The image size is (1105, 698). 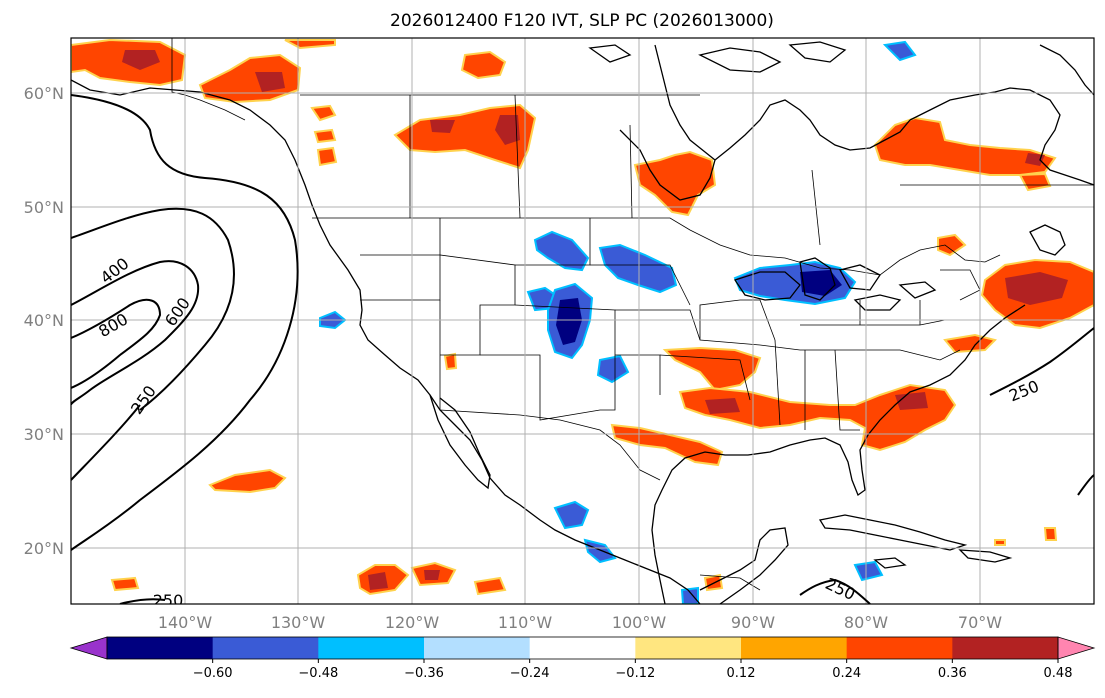 I want to click on lon-label-100w: 100°W, so click(x=639, y=622).